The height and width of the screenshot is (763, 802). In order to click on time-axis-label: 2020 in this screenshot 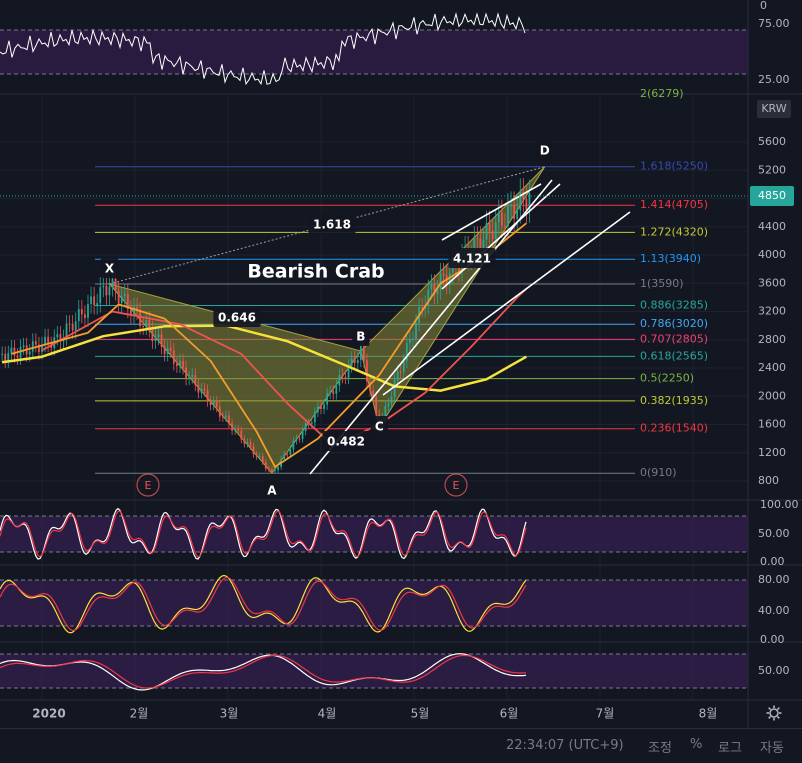, I will do `click(48, 714)`.